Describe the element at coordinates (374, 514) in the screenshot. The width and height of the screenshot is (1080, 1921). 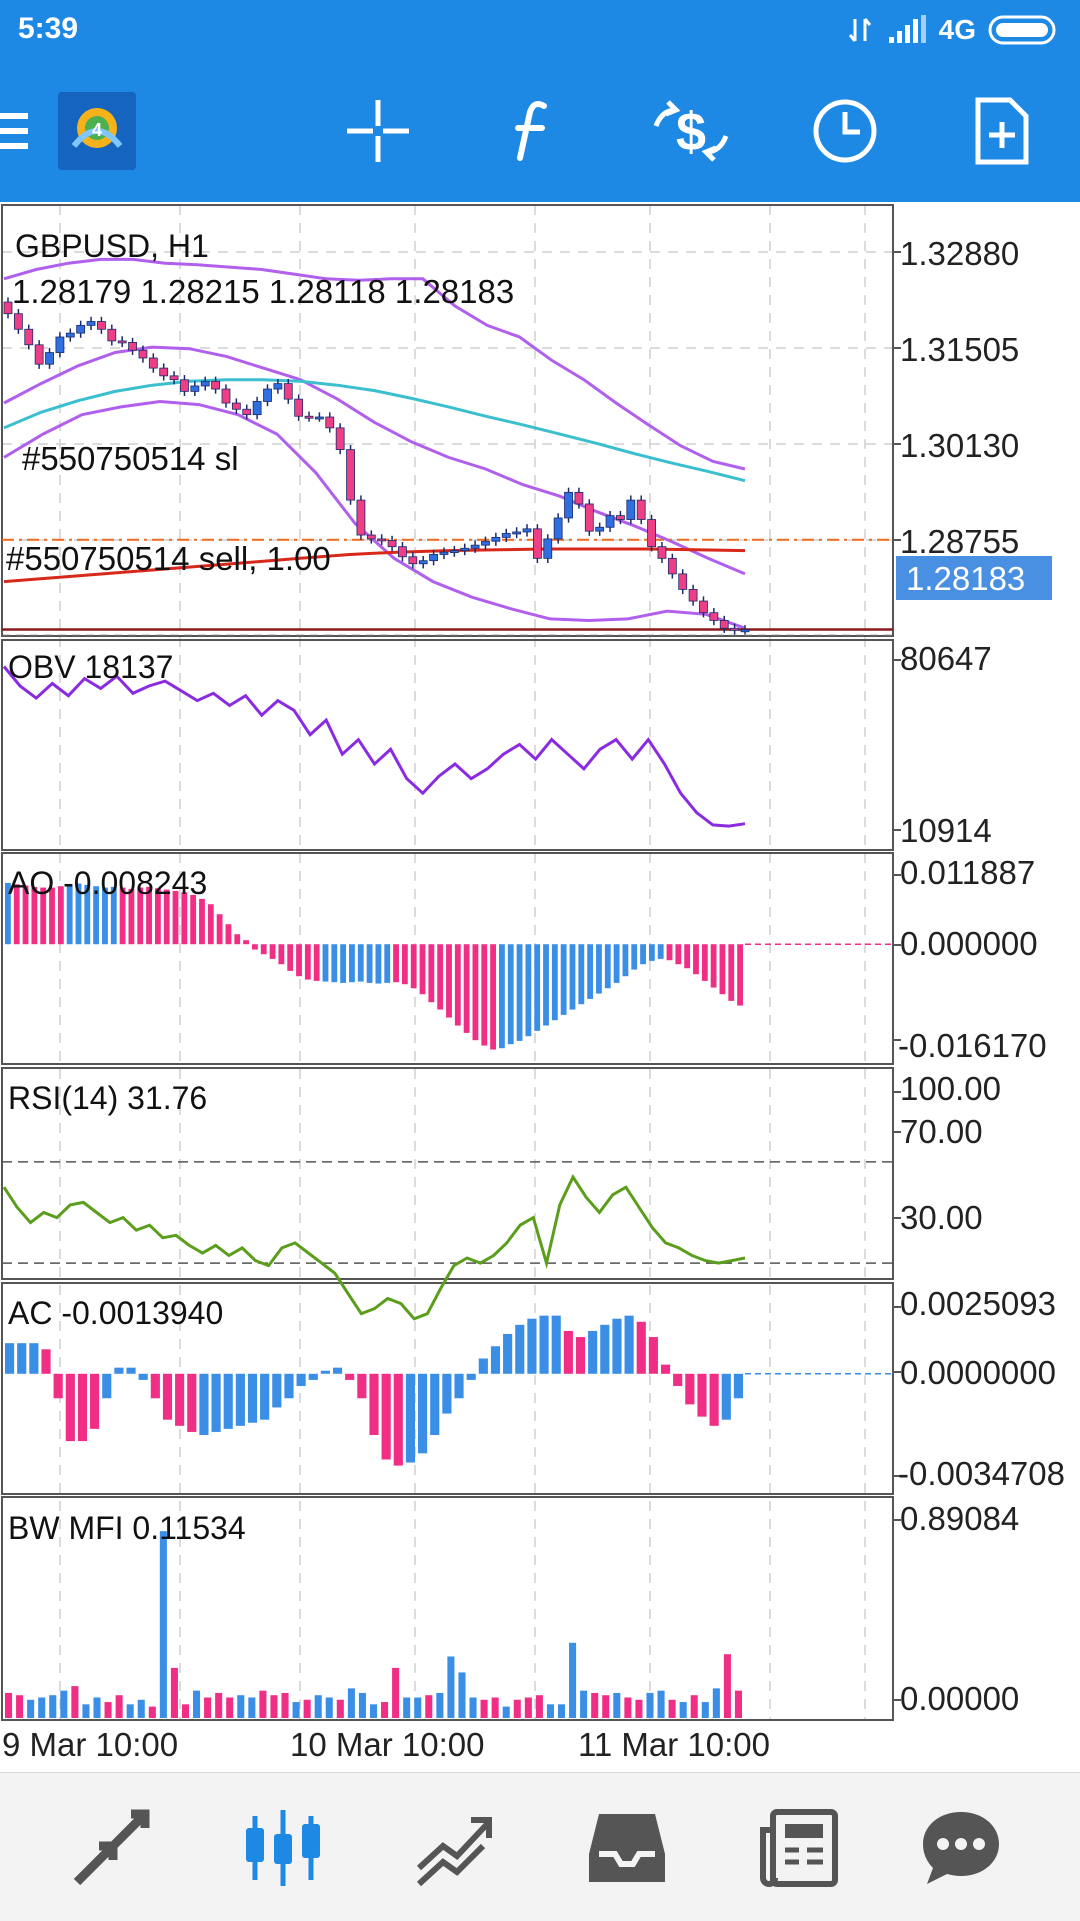
I see `bollinger-lower-line` at that location.